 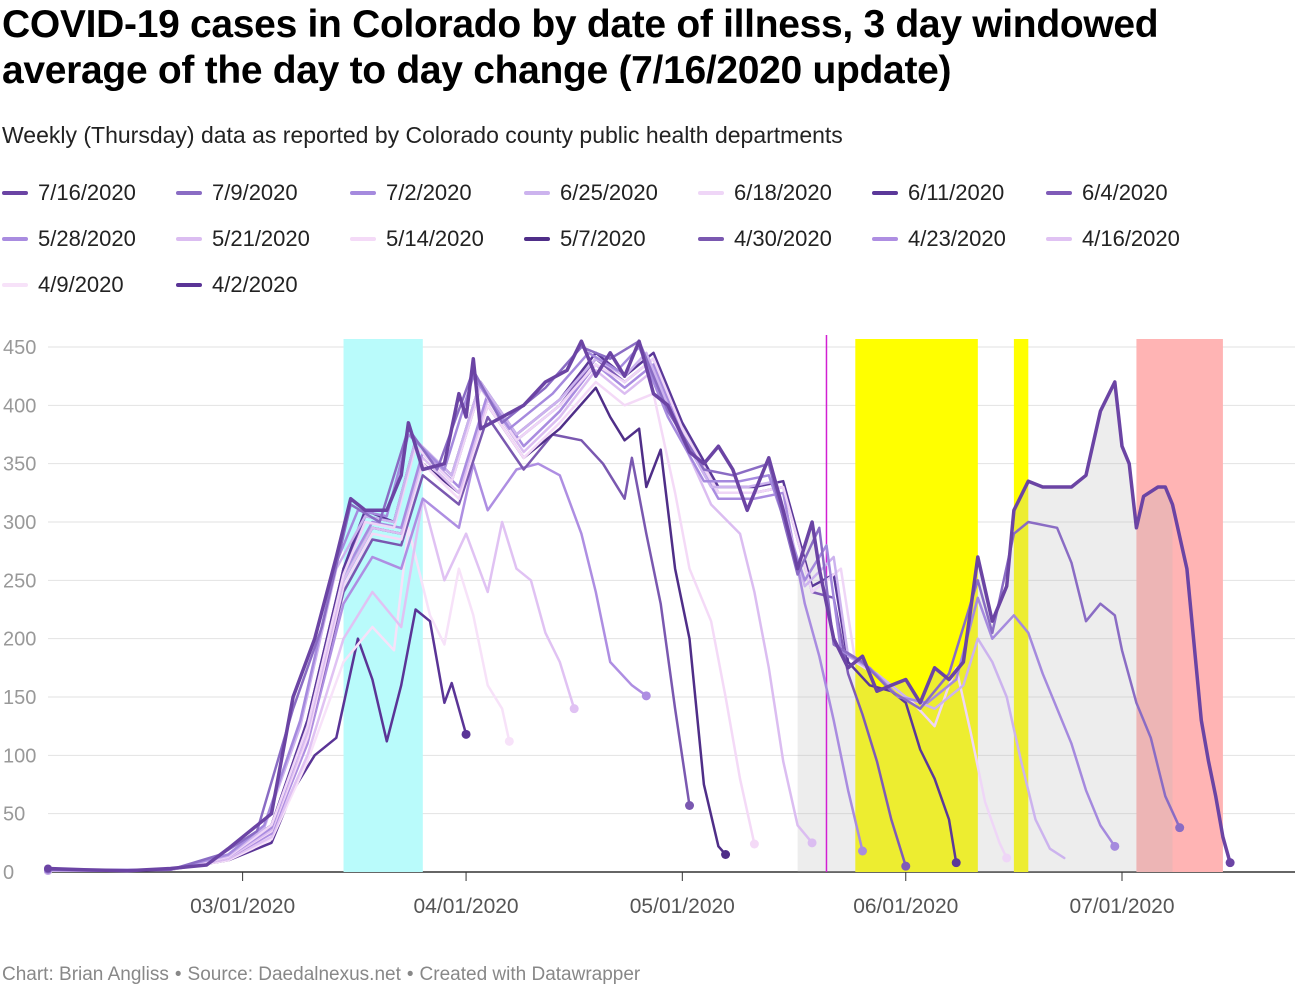 What do you see at coordinates (255, 284) in the screenshot?
I see `legend-label: 4/2/2020` at bounding box center [255, 284].